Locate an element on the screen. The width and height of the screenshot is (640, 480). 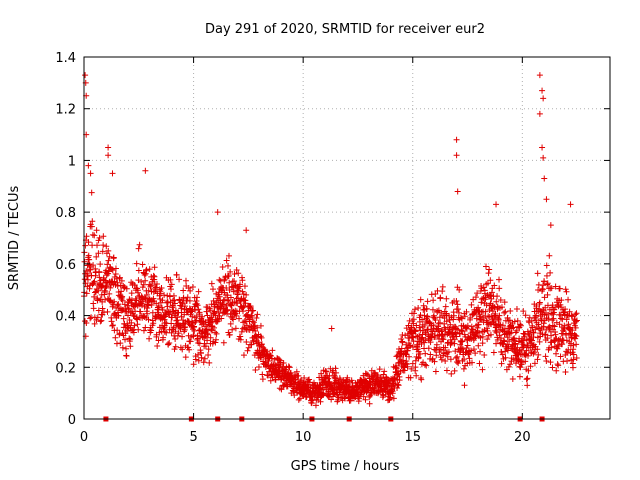
y-tick-label: 0 is located at coordinates (72, 420).